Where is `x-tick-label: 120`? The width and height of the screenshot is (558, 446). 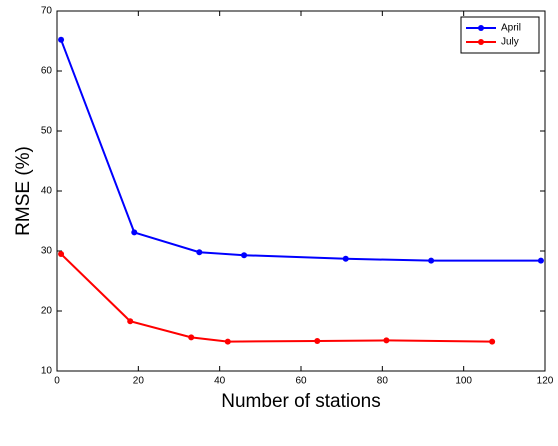
x-tick-label: 120 is located at coordinates (545, 381).